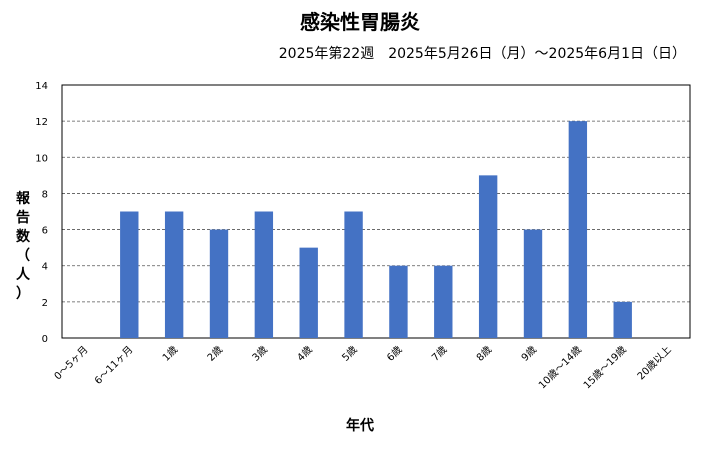 This screenshot has height=474, width=720. I want to click on y-tick-label: 0, so click(45, 339).